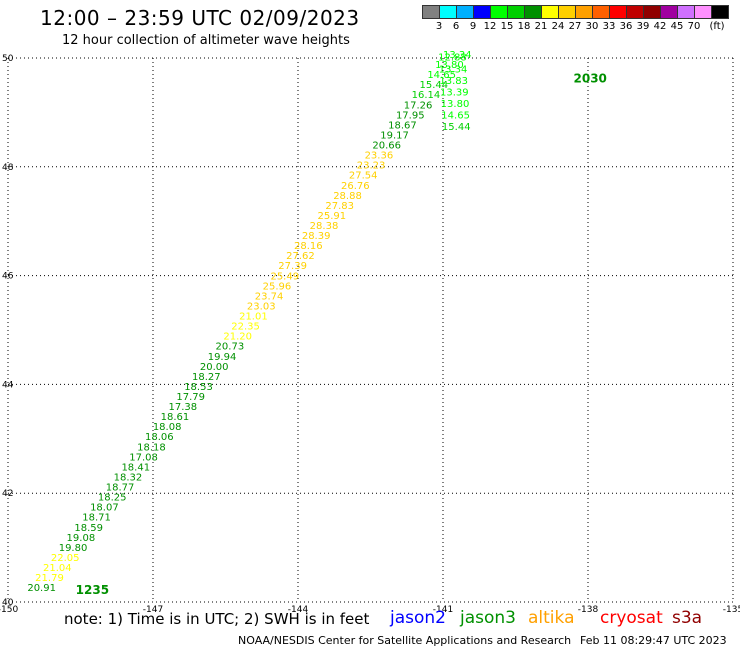  Describe the element at coordinates (455, 104) in the screenshot. I see `swh-value: 13.80` at that location.